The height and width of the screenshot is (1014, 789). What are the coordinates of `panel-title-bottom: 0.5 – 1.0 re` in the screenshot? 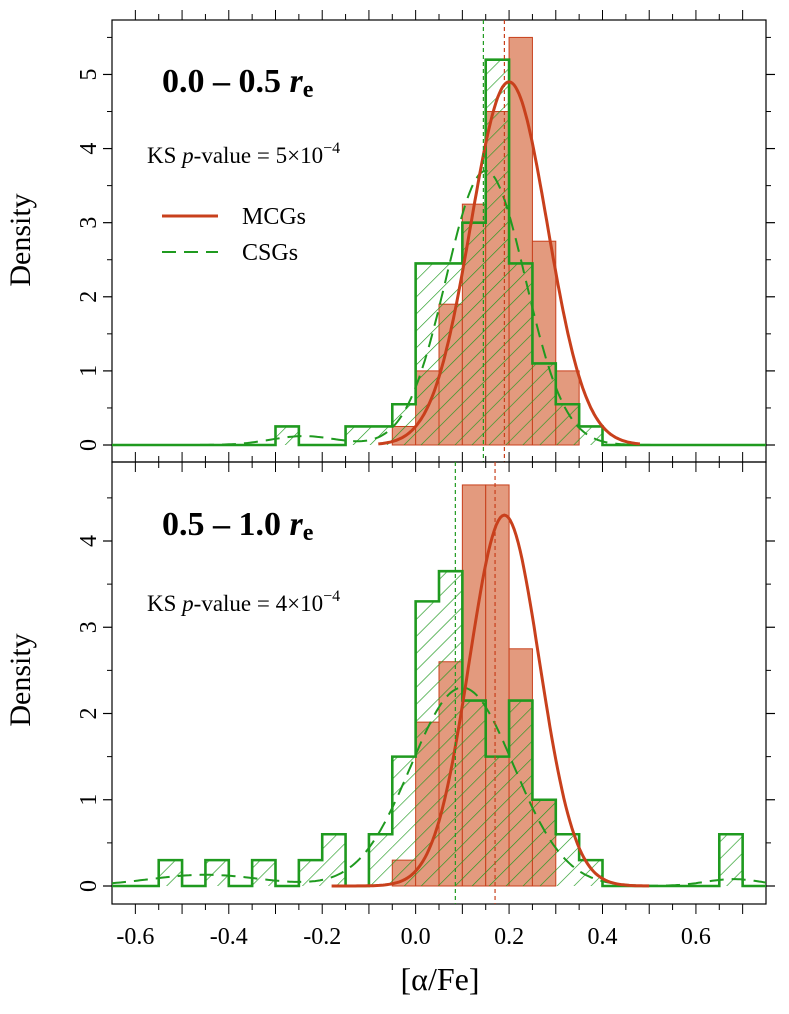 It's located at (238, 526).